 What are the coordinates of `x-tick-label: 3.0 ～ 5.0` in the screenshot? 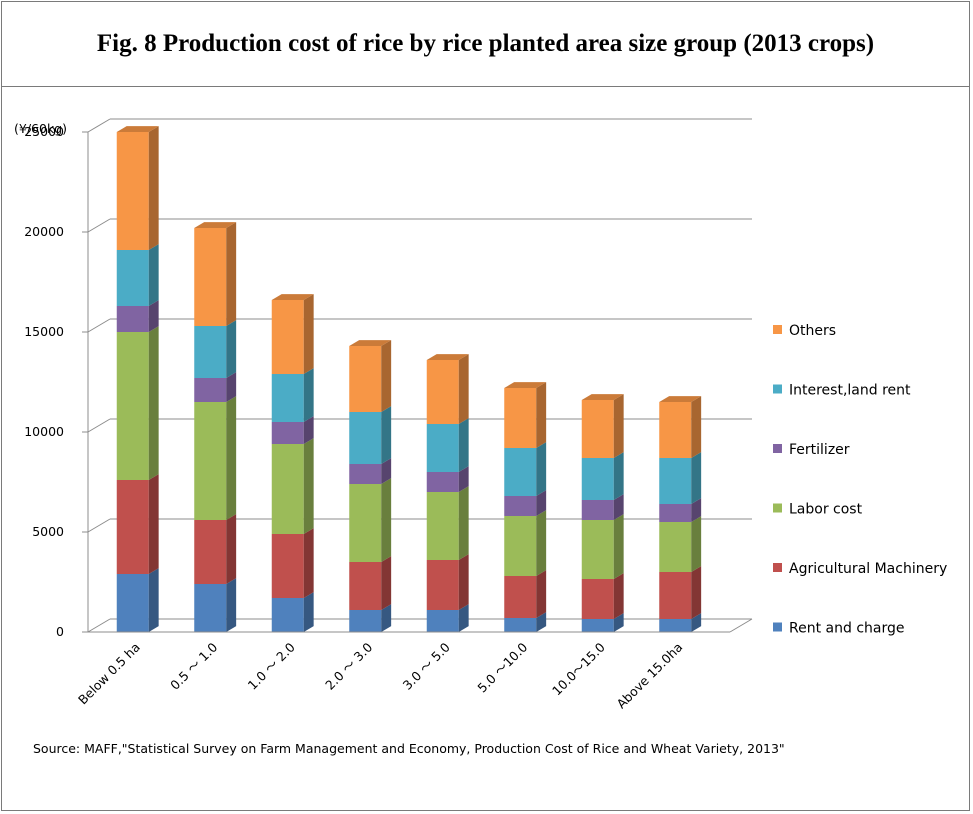 It's located at (426, 665).